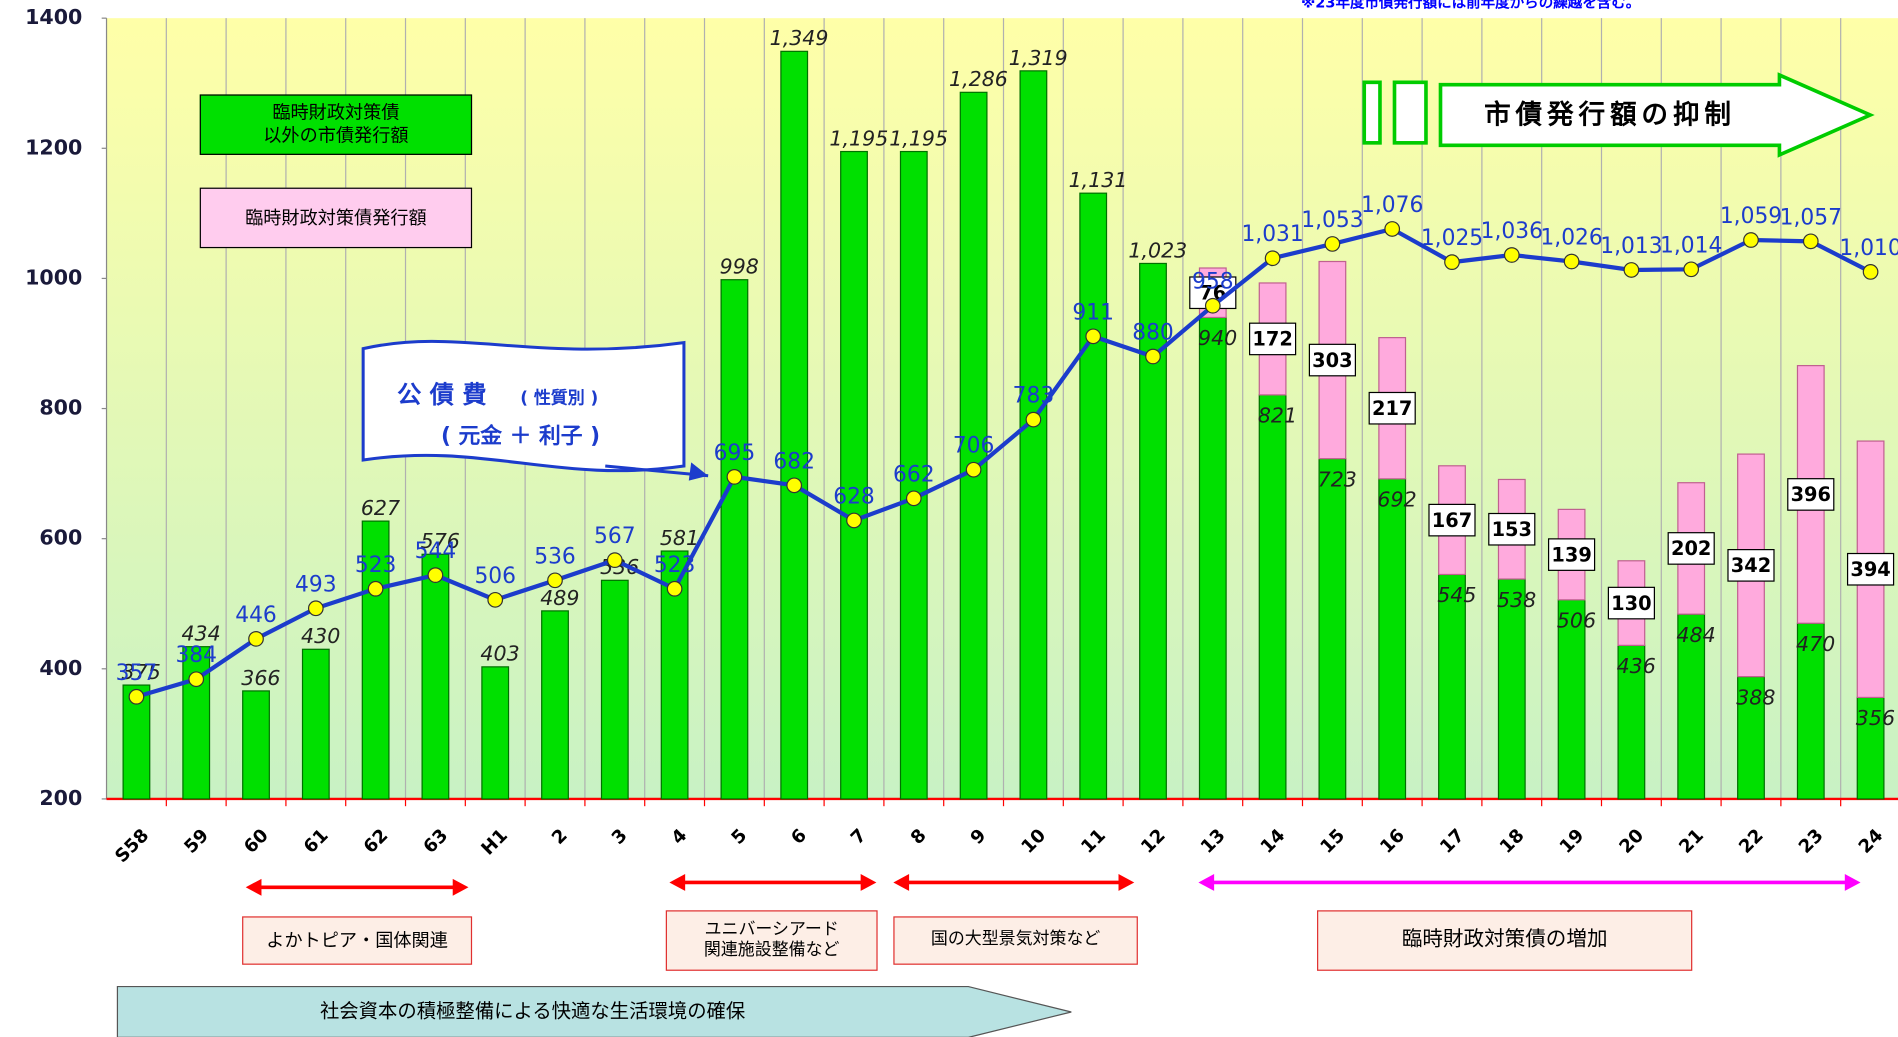  Describe the element at coordinates (739, 267) in the screenshot. I see `bar-label: 998` at that location.